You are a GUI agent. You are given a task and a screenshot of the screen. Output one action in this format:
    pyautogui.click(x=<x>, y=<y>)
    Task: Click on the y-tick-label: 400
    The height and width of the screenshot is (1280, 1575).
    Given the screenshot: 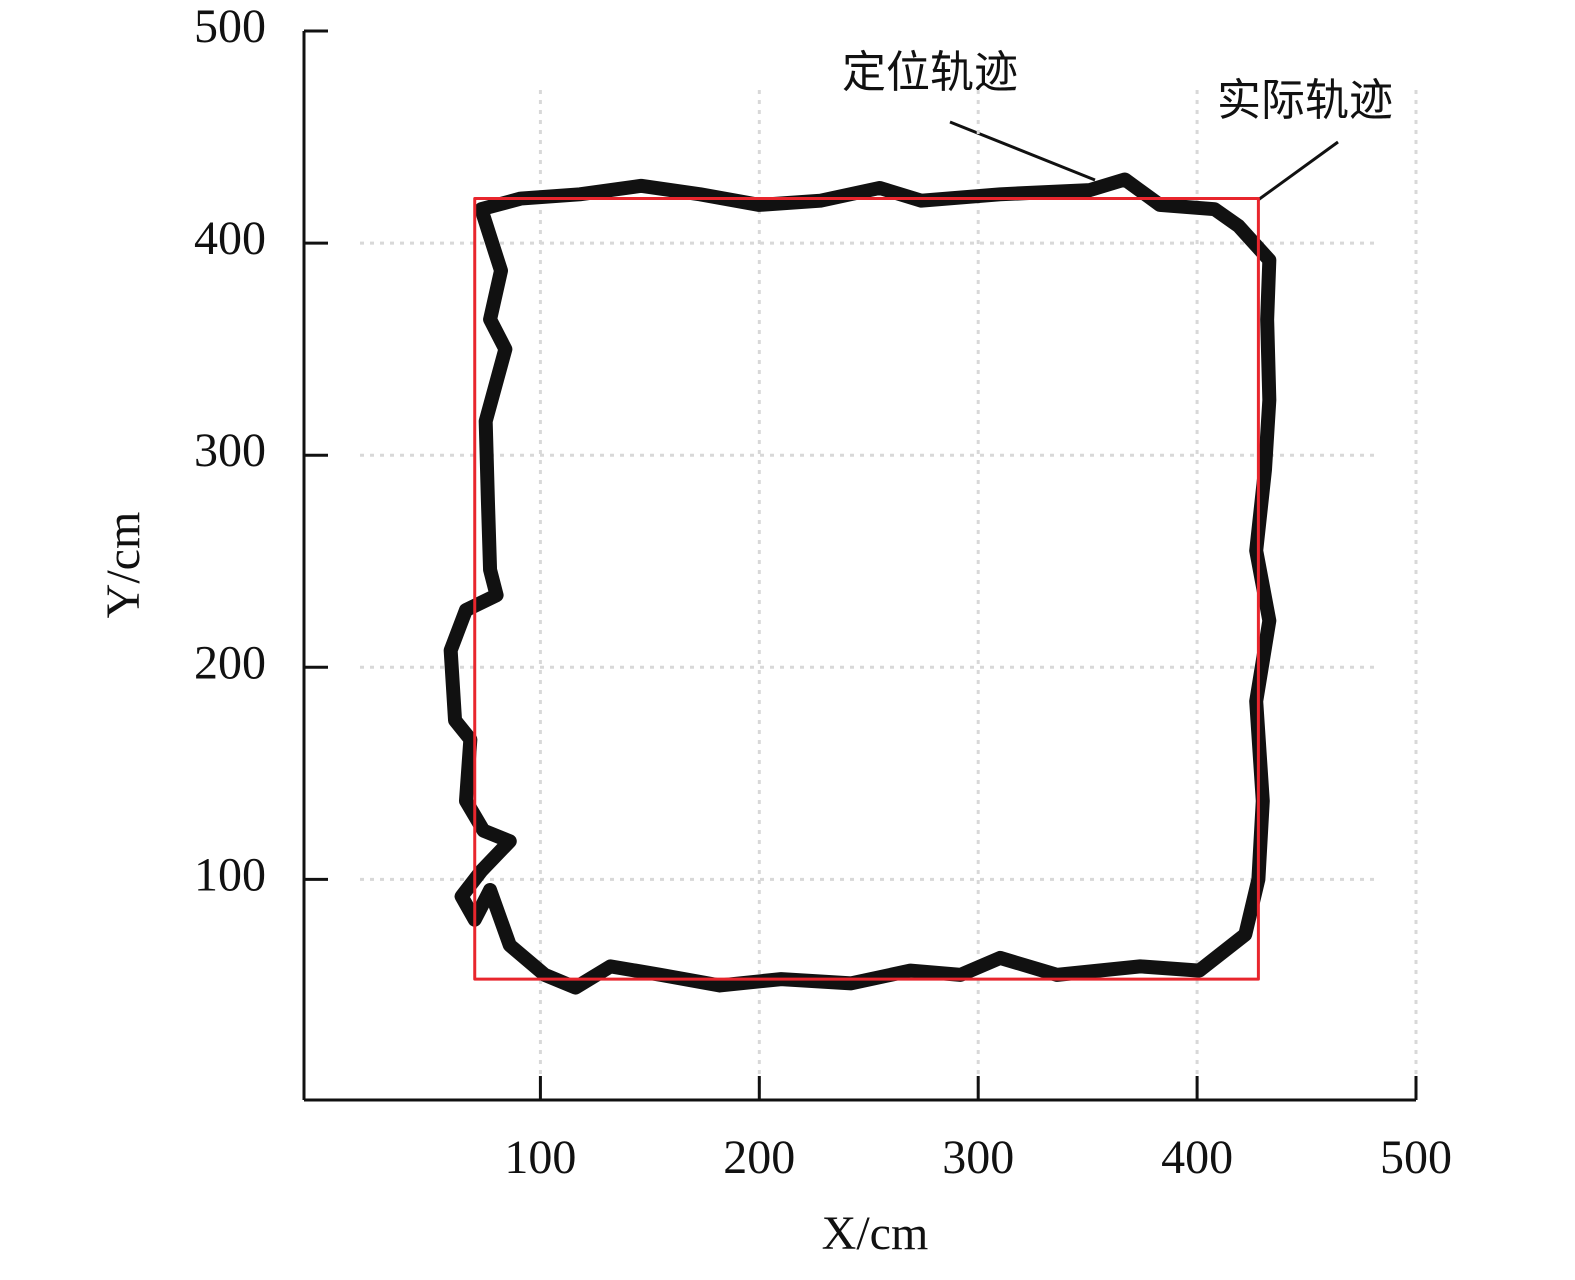 What is the action you would take?
    pyautogui.click(x=230, y=238)
    